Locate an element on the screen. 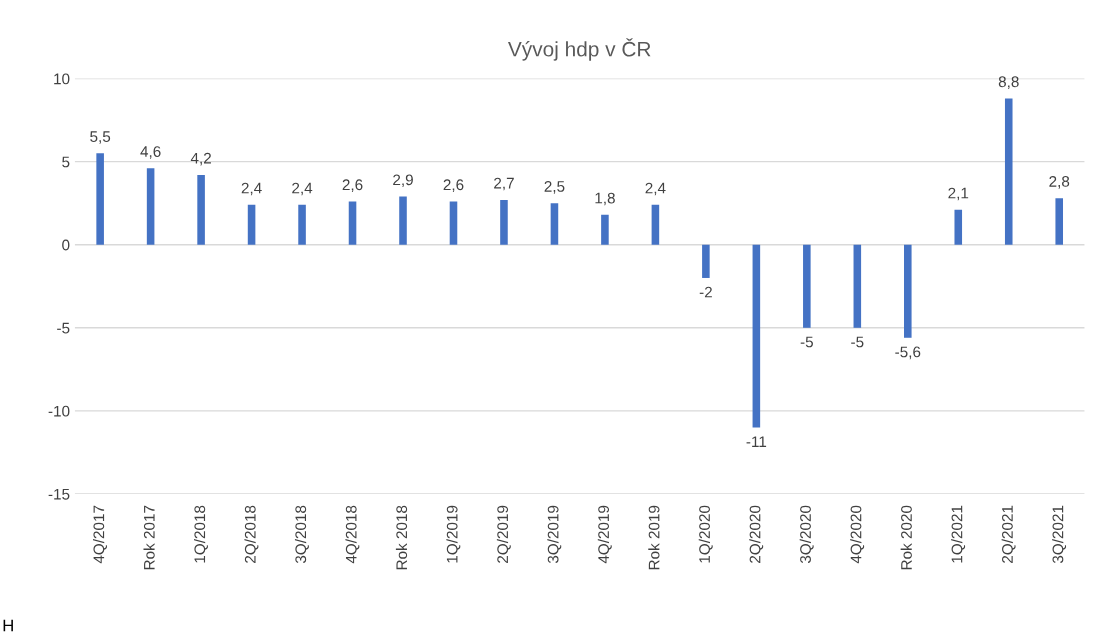 This screenshot has height=639, width=1118. x-tick-label: 1Q/2020 is located at coordinates (705, 534).